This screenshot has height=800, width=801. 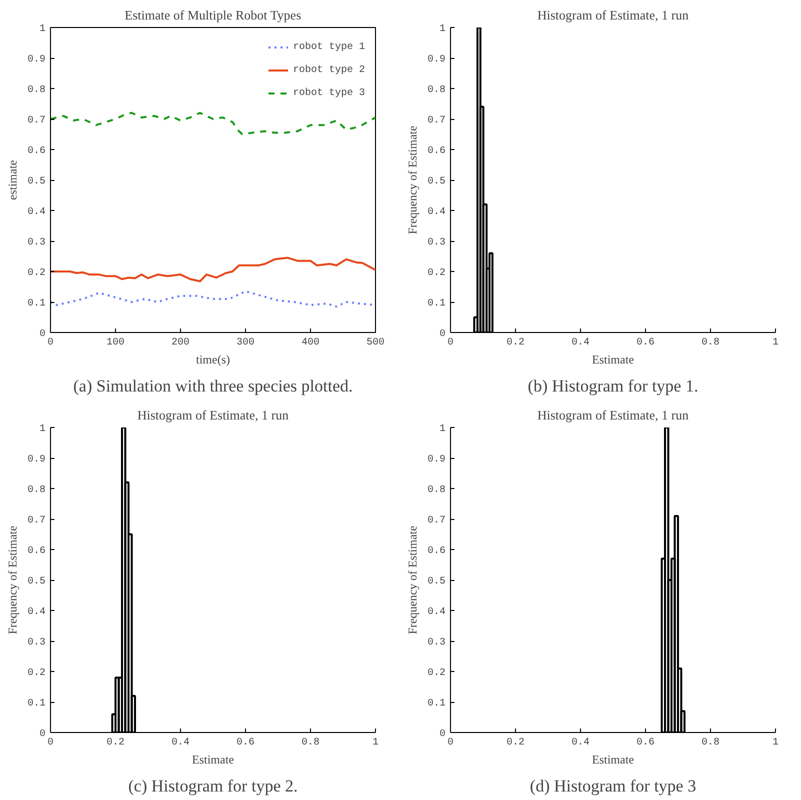 What do you see at coordinates (115, 343) in the screenshot?
I see `x-tick-label: 100` at bounding box center [115, 343].